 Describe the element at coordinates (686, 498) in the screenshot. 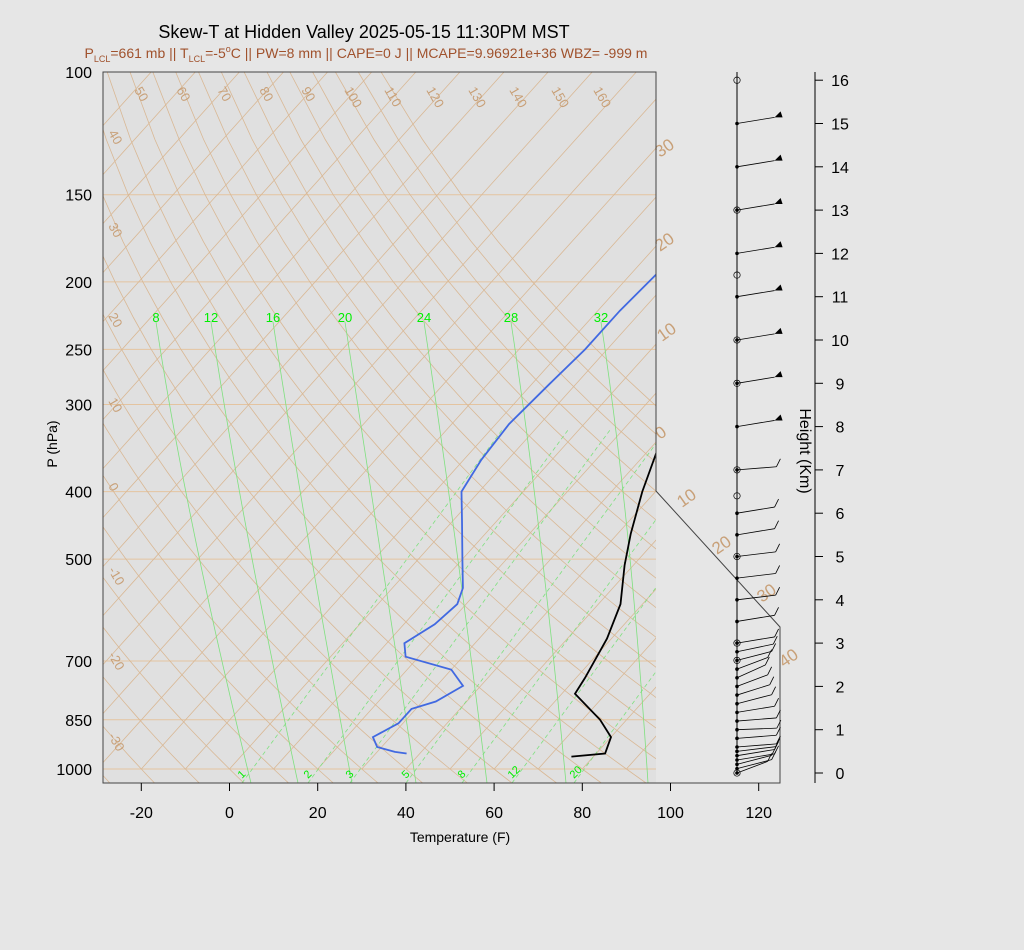

I see `isotherm-label-right: 10` at that location.